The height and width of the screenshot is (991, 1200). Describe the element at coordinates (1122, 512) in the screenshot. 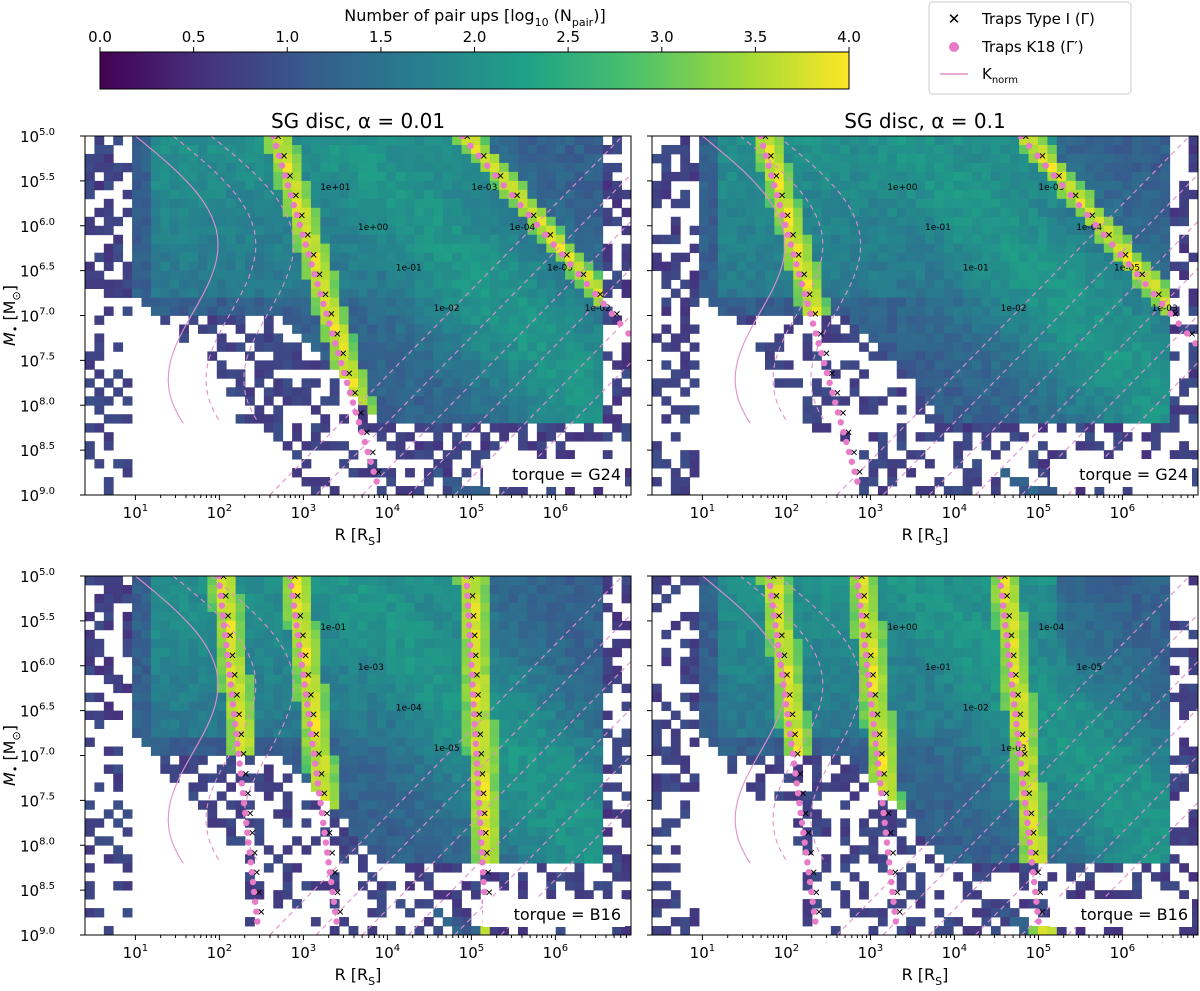

I see `x-tick-label: 106` at that location.